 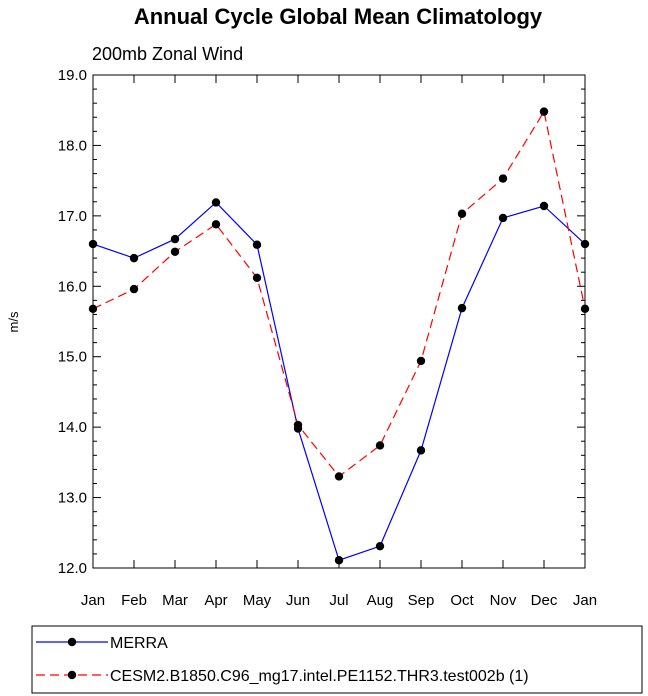 What do you see at coordinates (134, 600) in the screenshot?
I see `x-tick-label: Feb` at bounding box center [134, 600].